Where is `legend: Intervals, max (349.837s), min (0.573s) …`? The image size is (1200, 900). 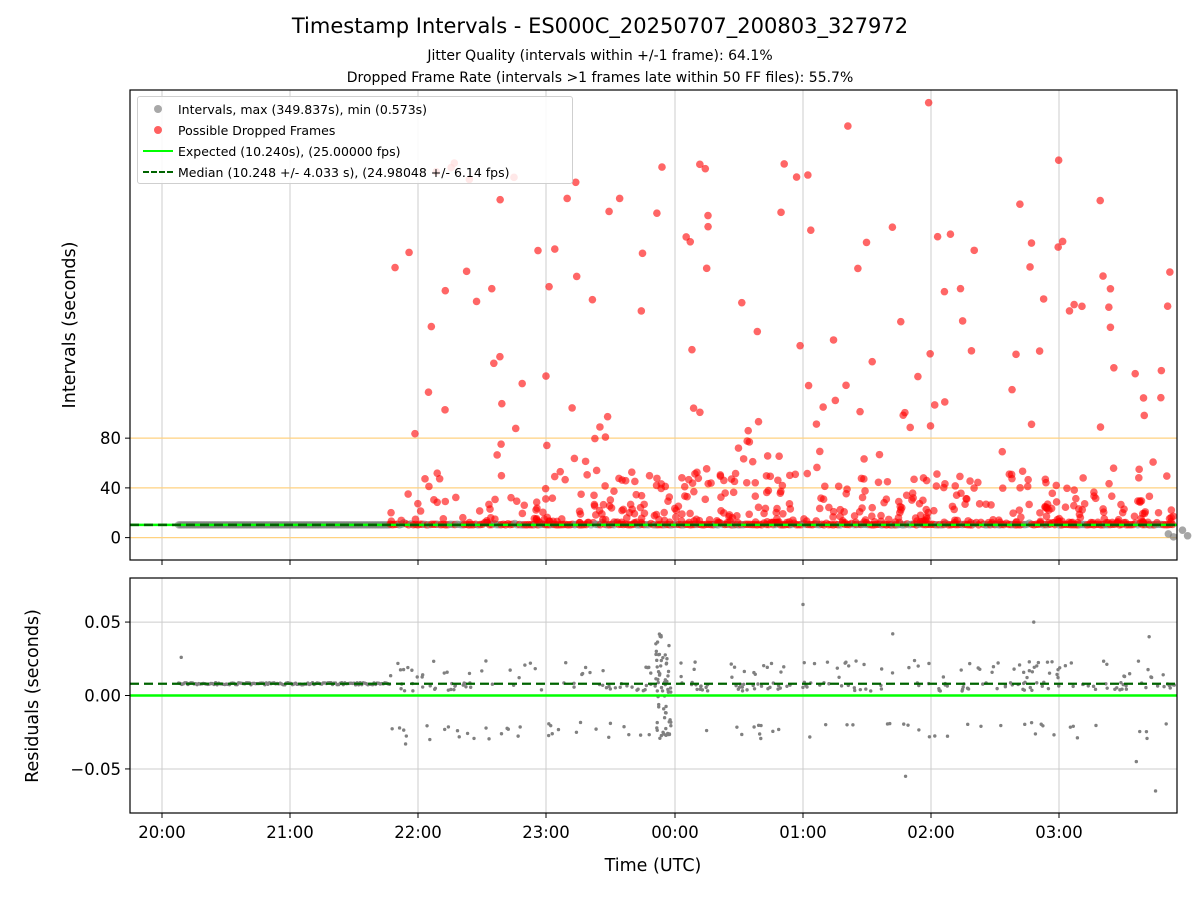
legend: Intervals, max (349.837s), min (0.573s) … is located at coordinates (355, 140).